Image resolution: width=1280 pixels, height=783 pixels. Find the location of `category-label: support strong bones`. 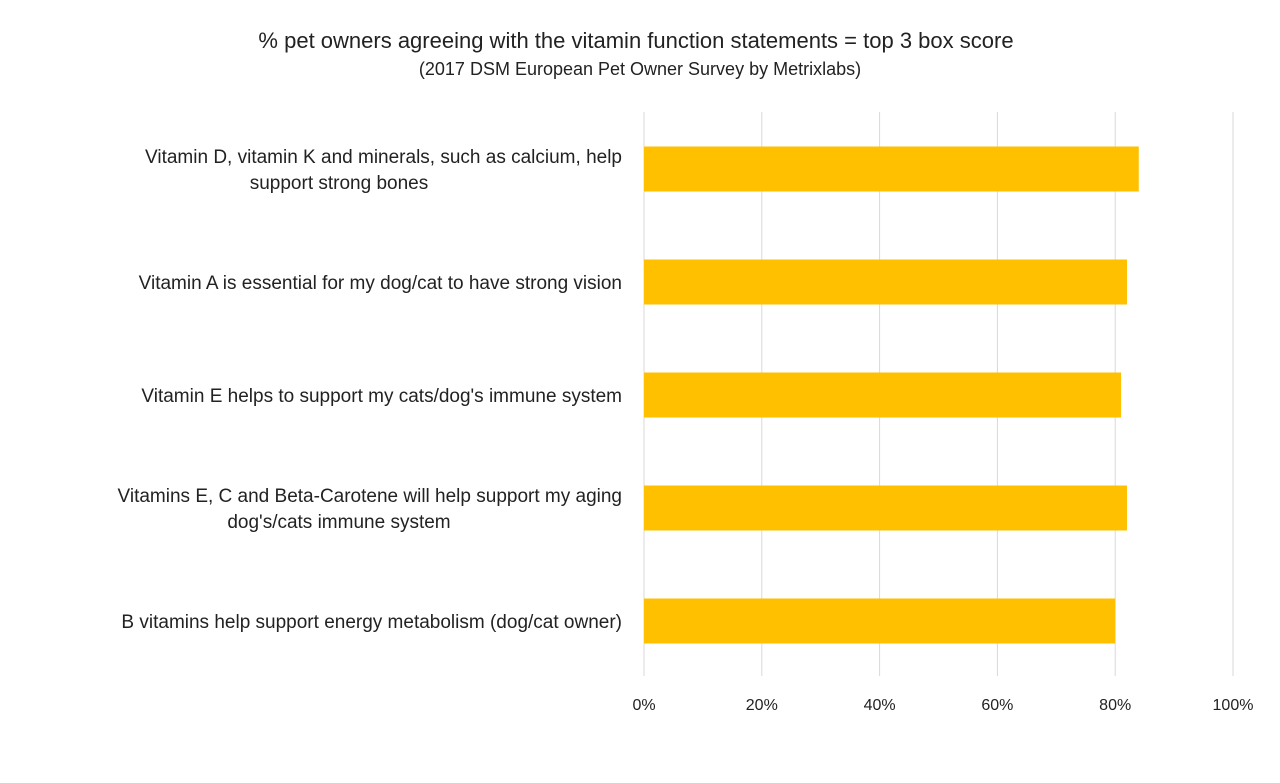

category-label: support strong bones is located at coordinates (339, 183).